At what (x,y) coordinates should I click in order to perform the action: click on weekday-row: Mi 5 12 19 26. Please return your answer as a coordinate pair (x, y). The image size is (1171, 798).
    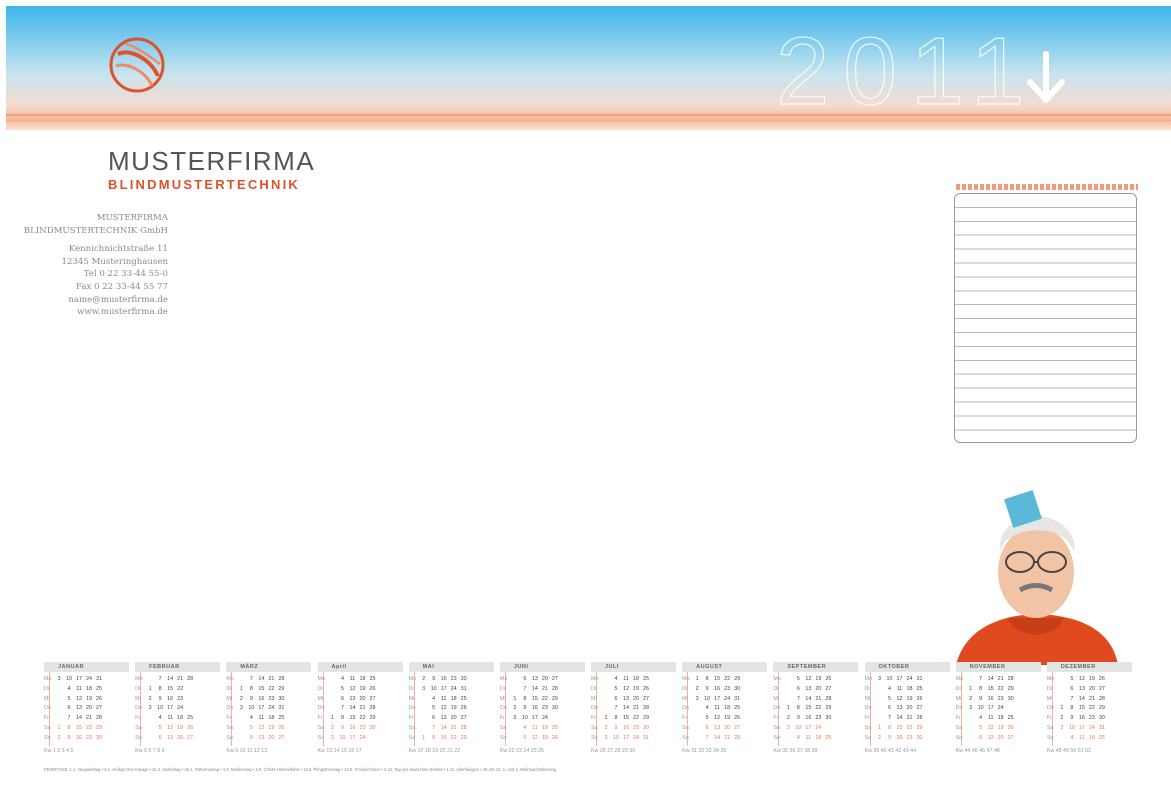
    Looking at the image, I should click on (907, 700).